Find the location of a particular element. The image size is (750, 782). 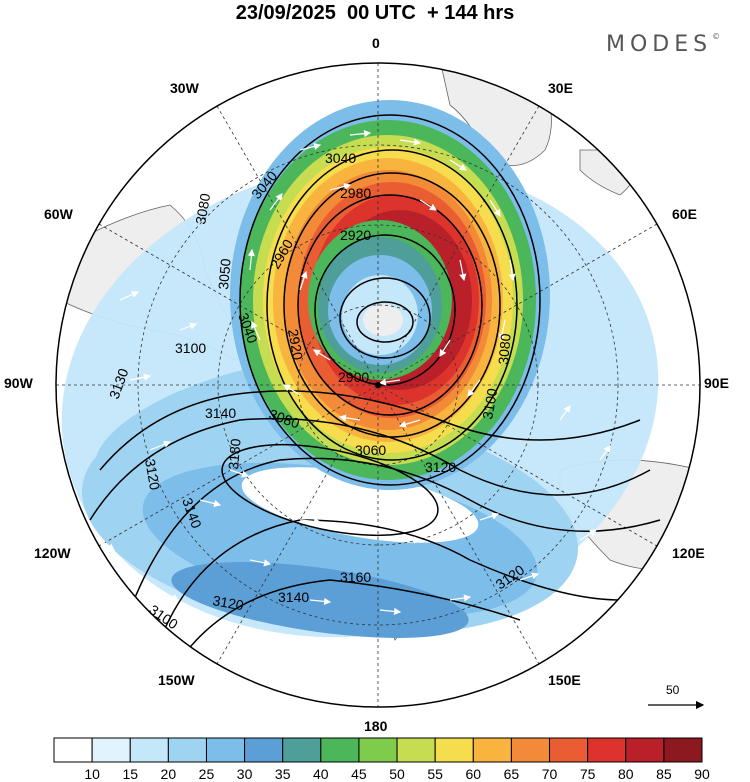

contour-label: 3060 is located at coordinates (370, 450).